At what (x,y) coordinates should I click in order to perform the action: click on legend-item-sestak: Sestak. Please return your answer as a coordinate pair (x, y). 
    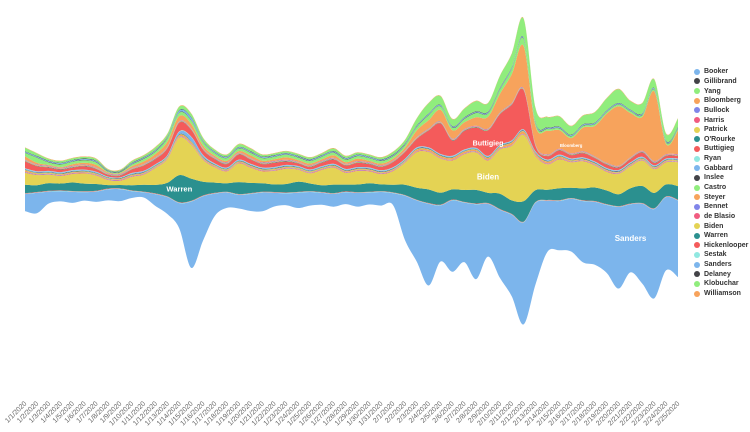
    Looking at the image, I should click on (722, 255).